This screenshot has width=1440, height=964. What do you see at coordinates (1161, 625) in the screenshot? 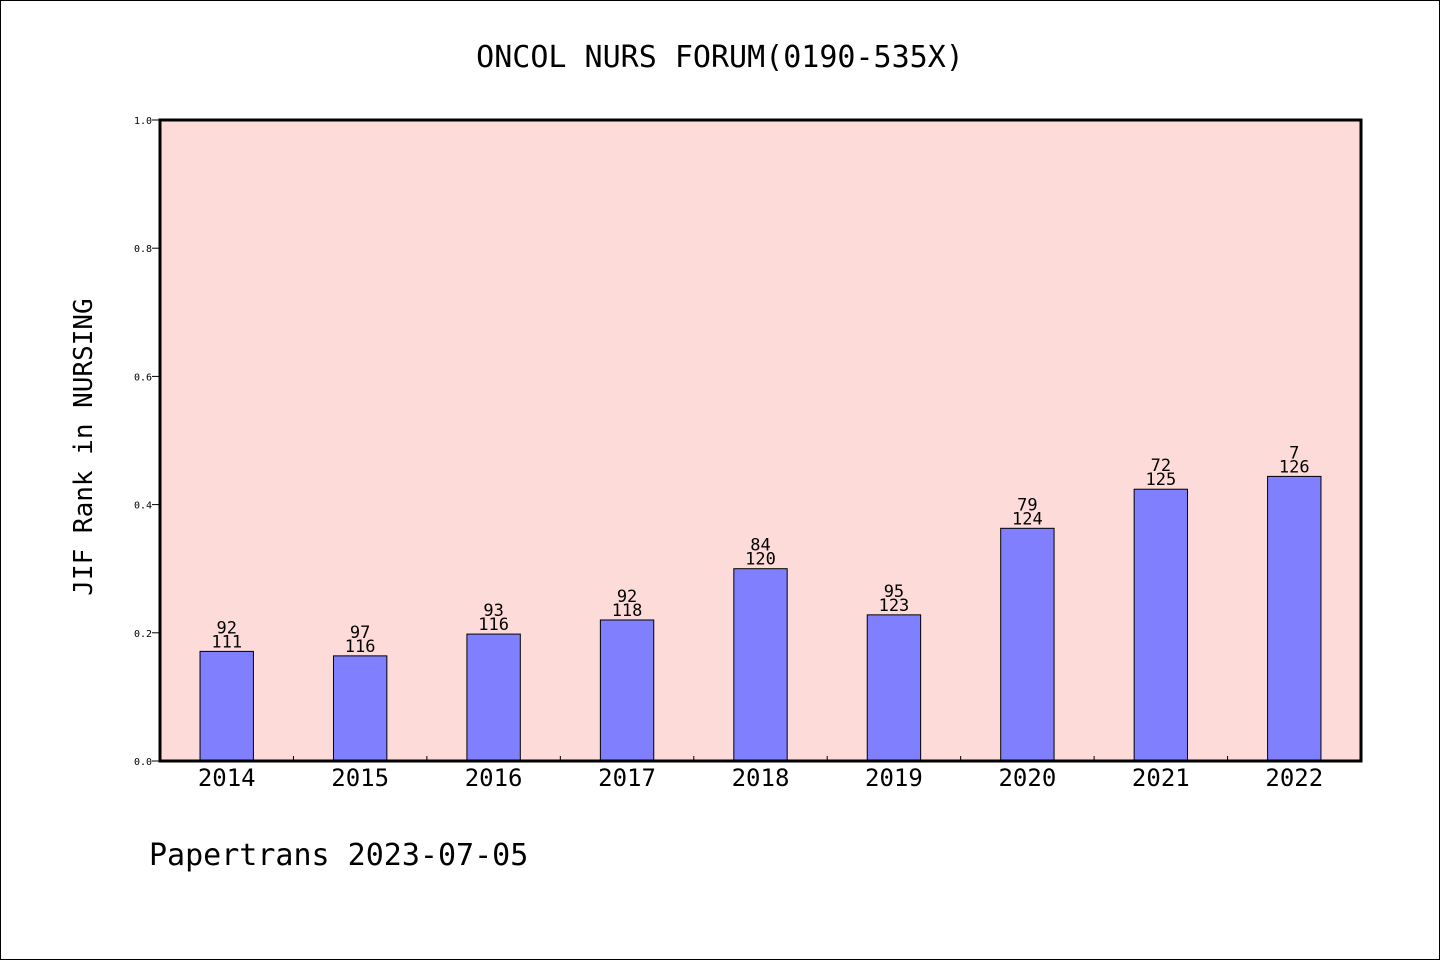
I see `bar-2021` at bounding box center [1161, 625].